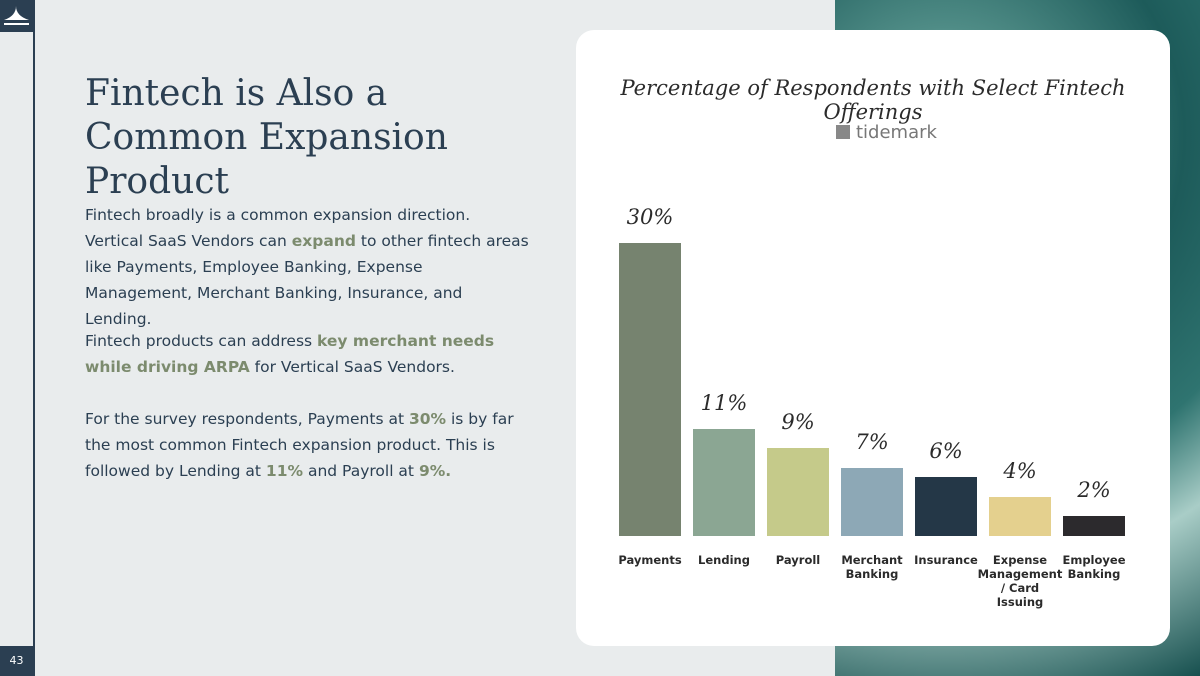 Image resolution: width=1200 pixels, height=676 pixels. What do you see at coordinates (323, 241) in the screenshot?
I see `highlight: expand` at bounding box center [323, 241].